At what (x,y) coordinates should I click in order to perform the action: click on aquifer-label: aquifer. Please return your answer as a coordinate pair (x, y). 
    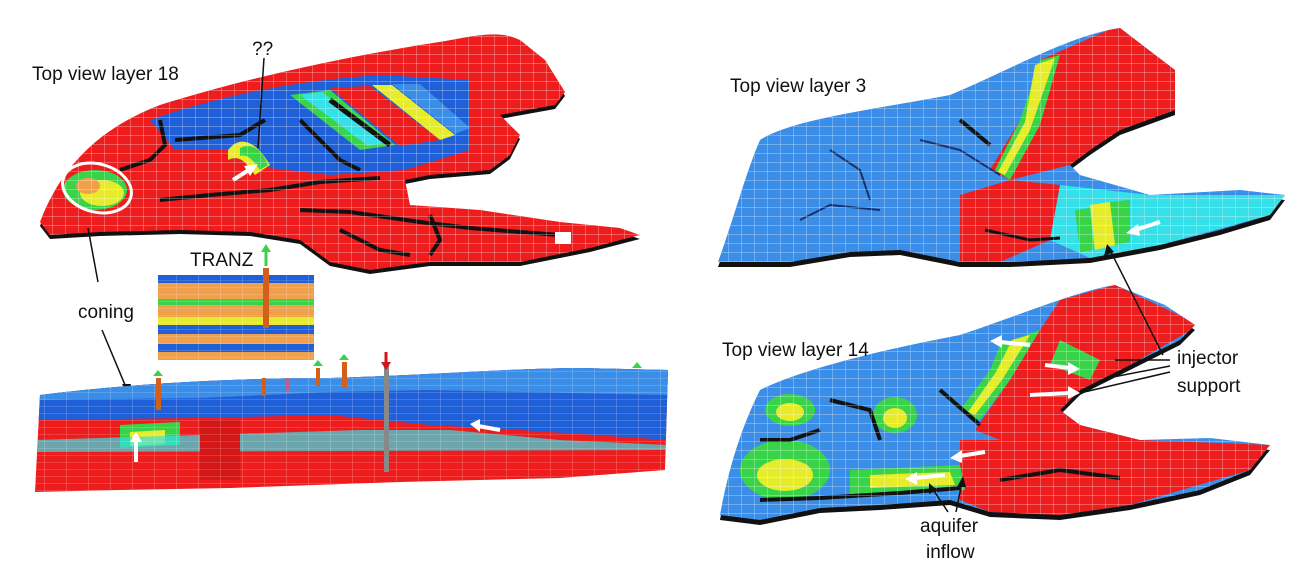
    Looking at the image, I should click on (949, 526).